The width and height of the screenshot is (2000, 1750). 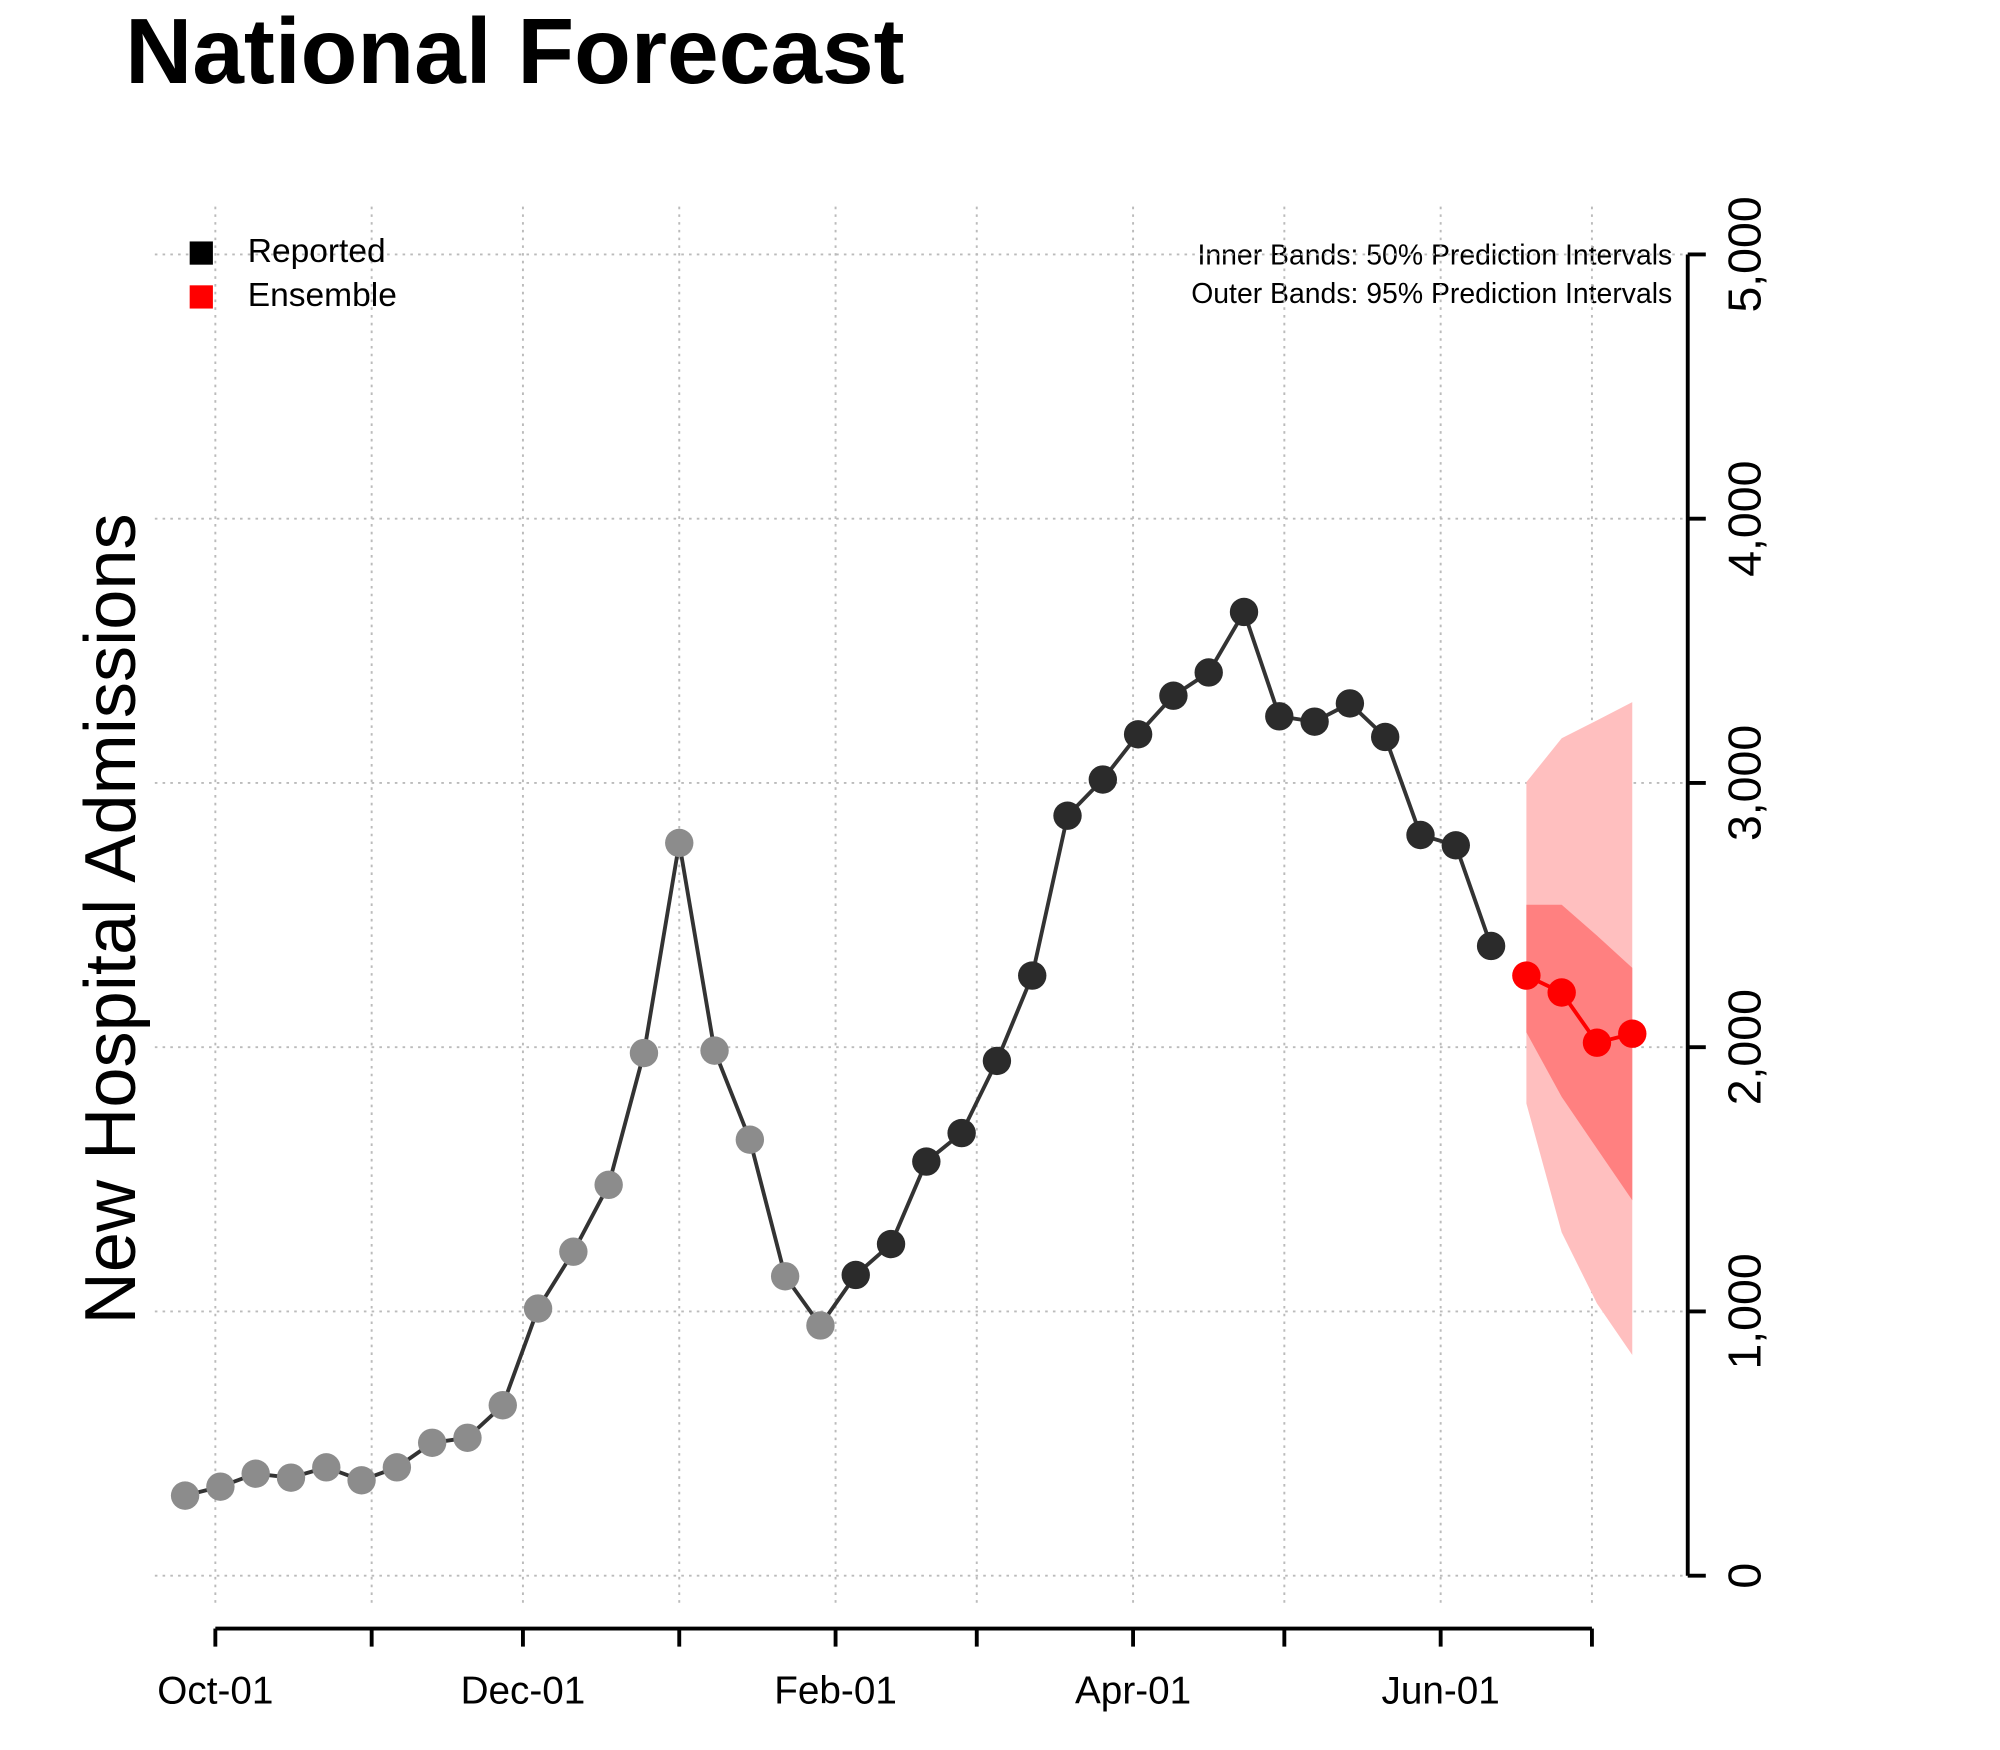 What do you see at coordinates (1745, 254) in the screenshot?
I see `y-tick-label: 5,000` at bounding box center [1745, 254].